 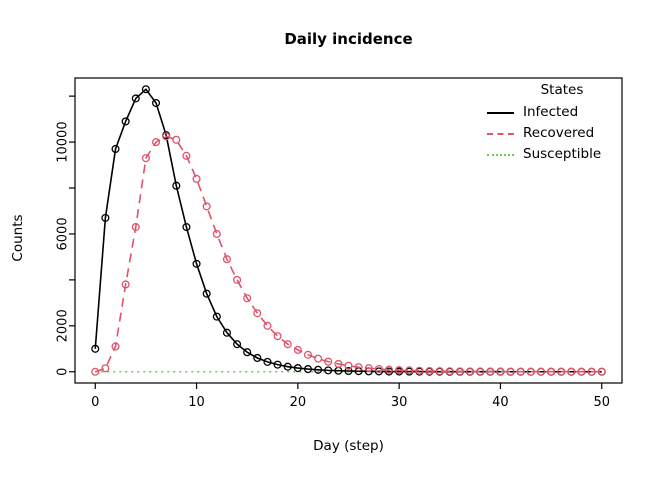 I want to click on legend-title: States, so click(x=562, y=90).